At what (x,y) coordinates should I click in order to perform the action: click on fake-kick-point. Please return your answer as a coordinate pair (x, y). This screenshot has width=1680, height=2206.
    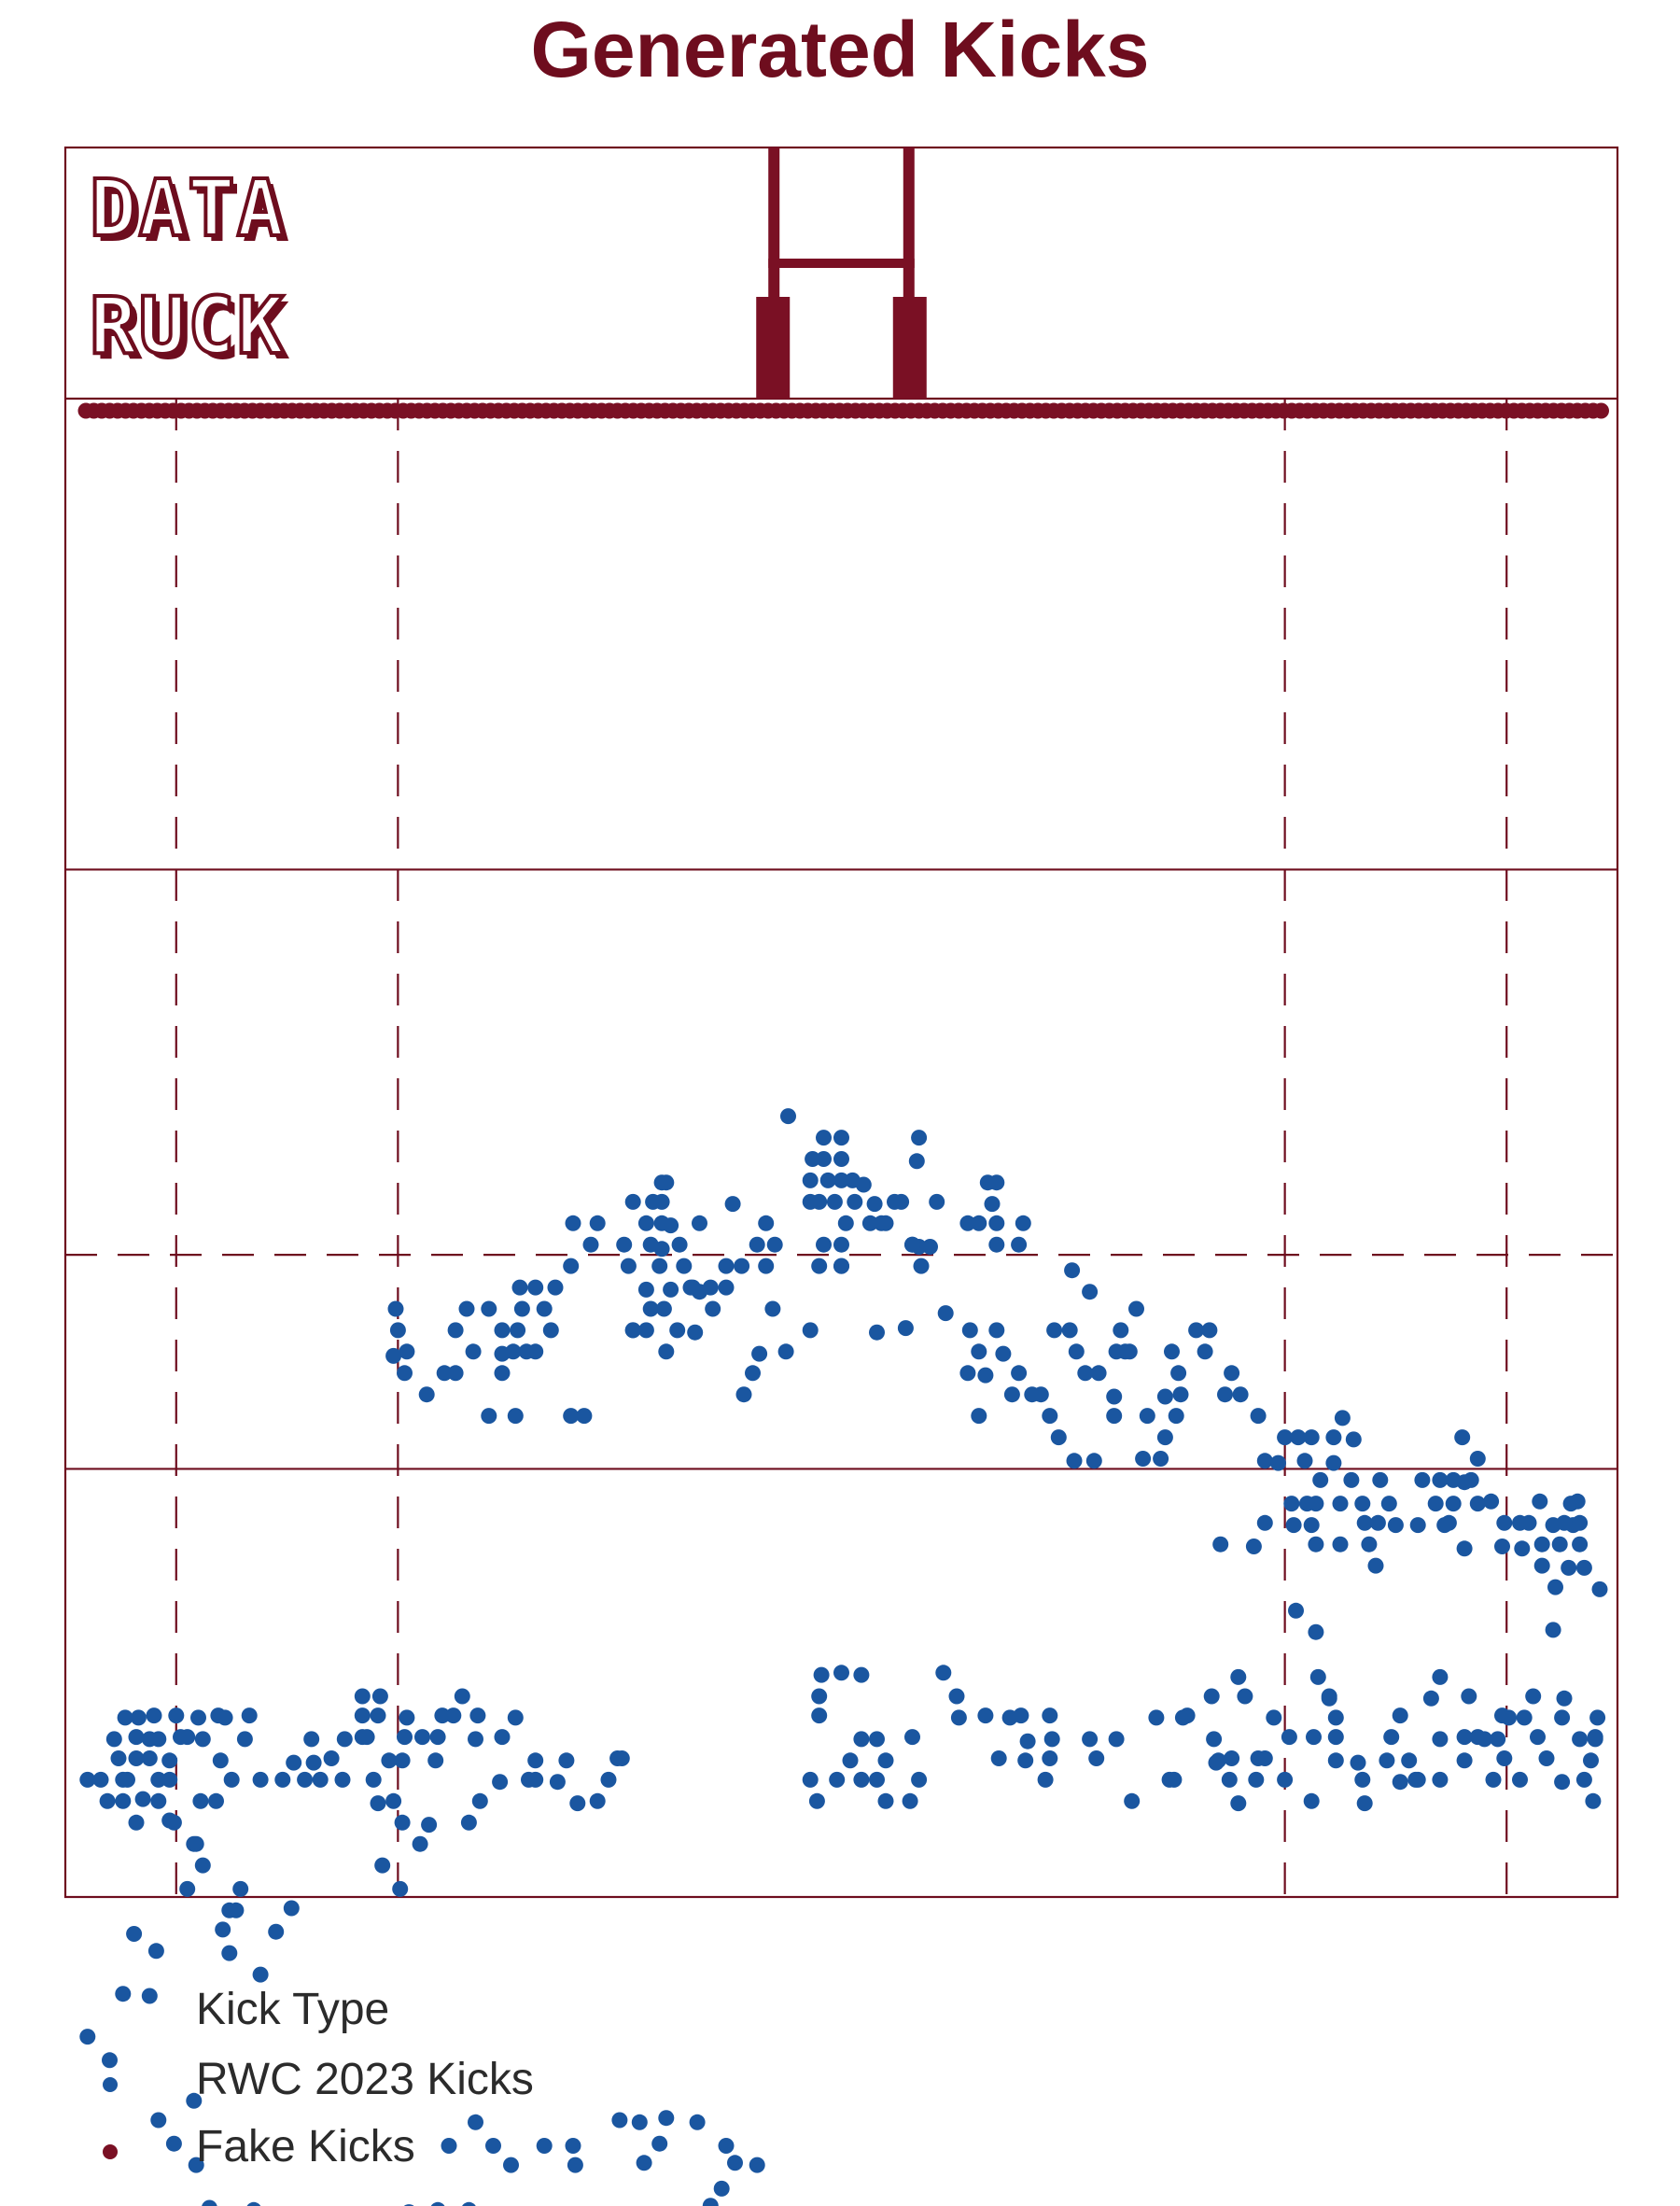
    Looking at the image, I should click on (1601, 410).